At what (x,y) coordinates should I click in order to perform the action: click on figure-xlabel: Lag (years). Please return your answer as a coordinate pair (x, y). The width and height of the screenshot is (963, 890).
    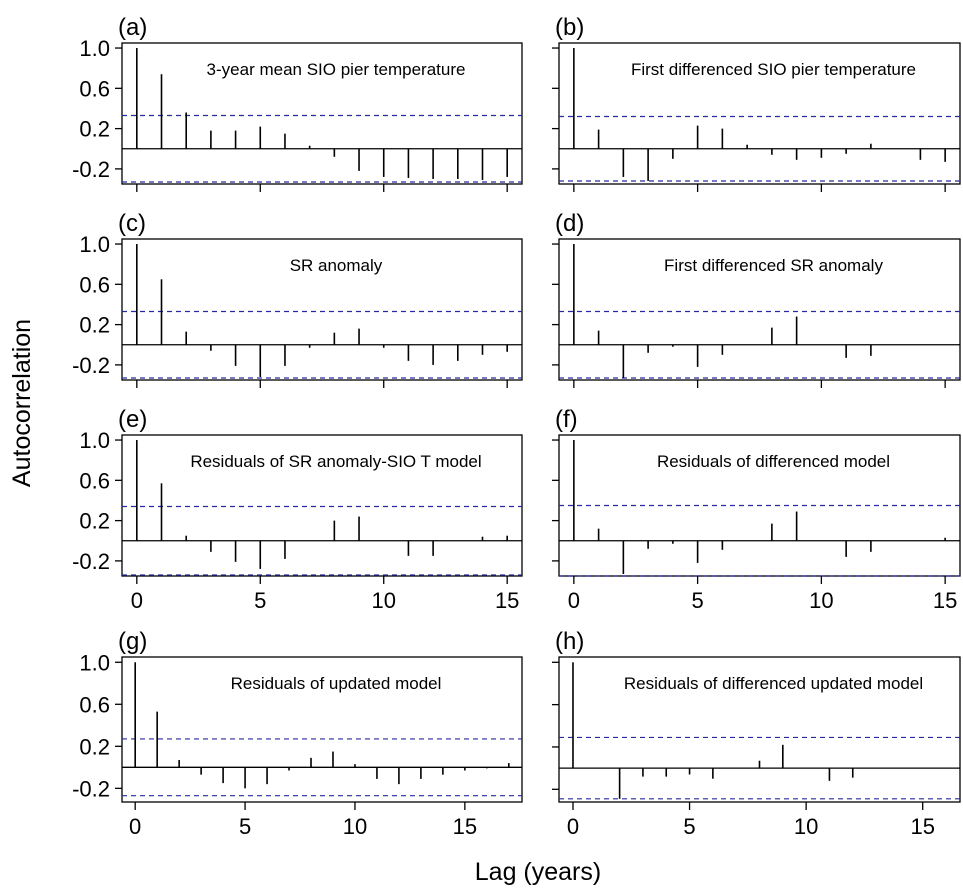
    Looking at the image, I should click on (538, 872).